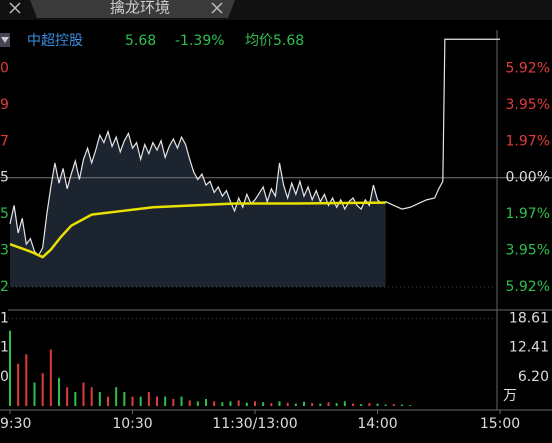 The image size is (552, 443). I want to click on left-tick-label: 2, so click(4, 287).